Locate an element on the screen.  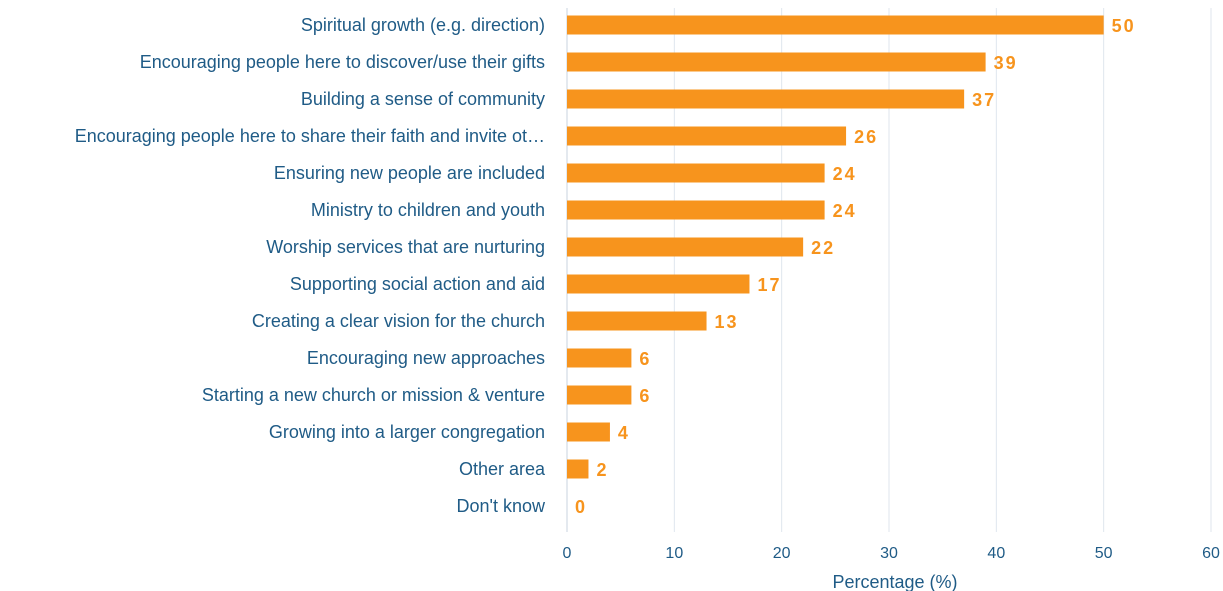
x-tick-label: 30 is located at coordinates (889, 553).